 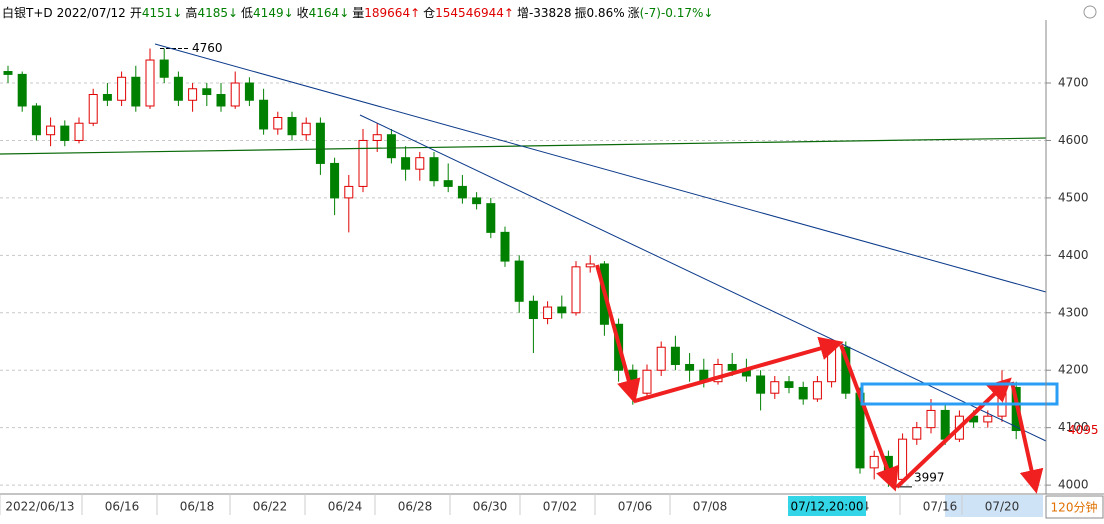 I want to click on x-tick-label: 07/20, so click(x=1002, y=507).